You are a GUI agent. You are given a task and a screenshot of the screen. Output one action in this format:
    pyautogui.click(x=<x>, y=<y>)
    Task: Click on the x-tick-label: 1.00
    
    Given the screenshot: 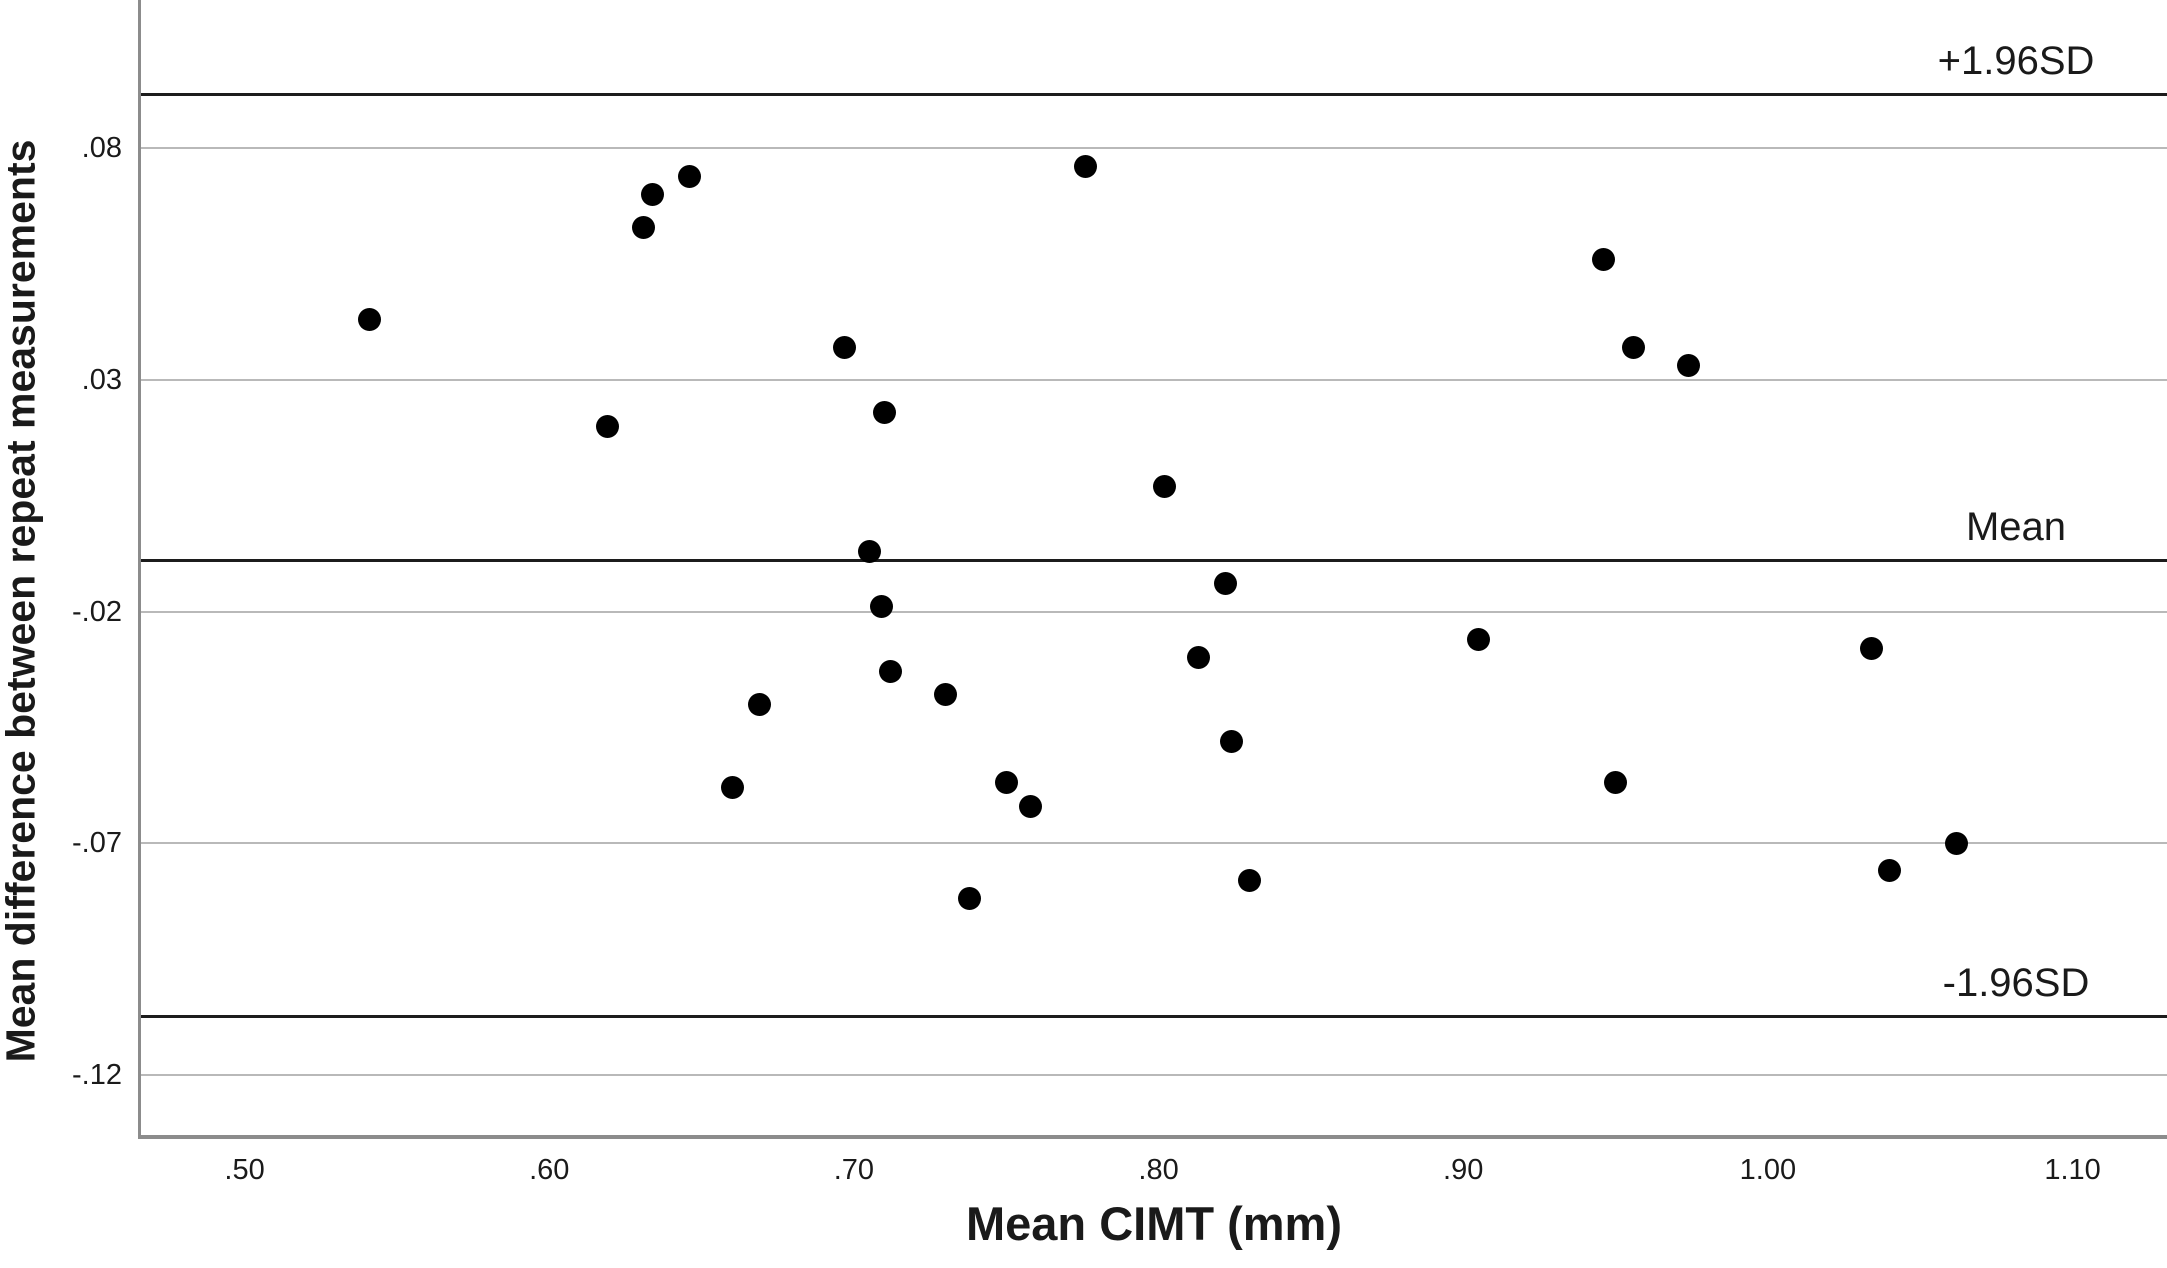 What is the action you would take?
    pyautogui.click(x=1768, y=1170)
    